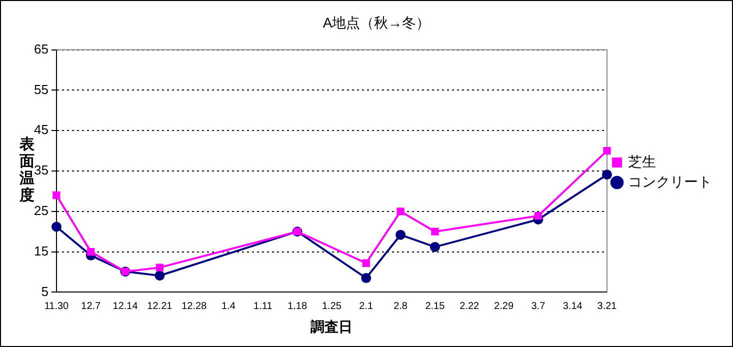  I want to click on legend-label: コンクリート, so click(670, 181).